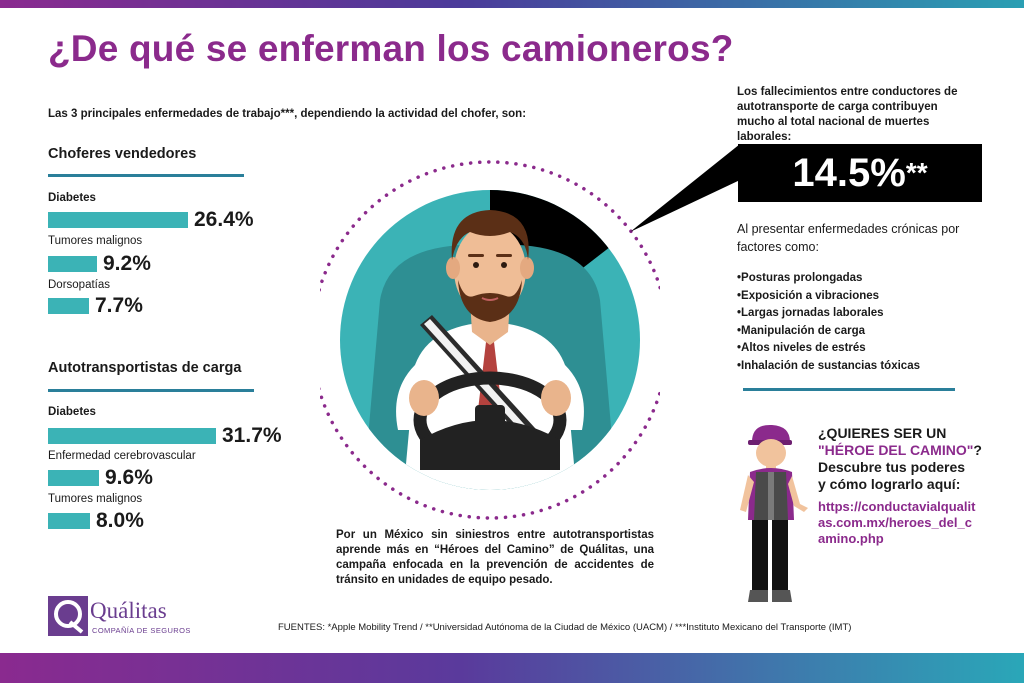  Describe the element at coordinates (129, 477) in the screenshot. I see `bar-value: 9.6%` at that location.